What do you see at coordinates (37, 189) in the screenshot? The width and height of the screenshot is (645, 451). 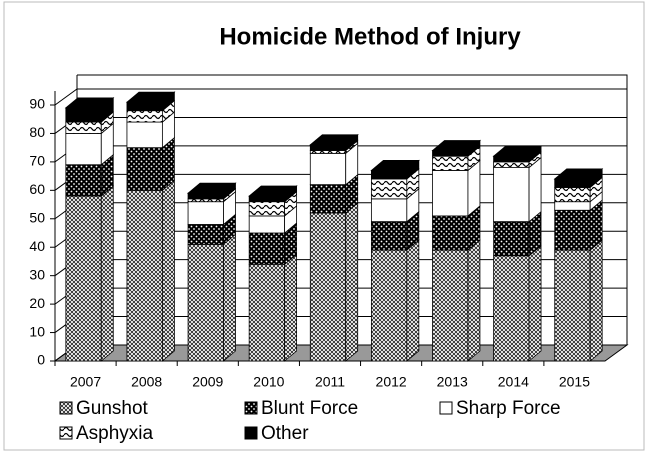 I see `y-tick-label: 60` at bounding box center [37, 189].